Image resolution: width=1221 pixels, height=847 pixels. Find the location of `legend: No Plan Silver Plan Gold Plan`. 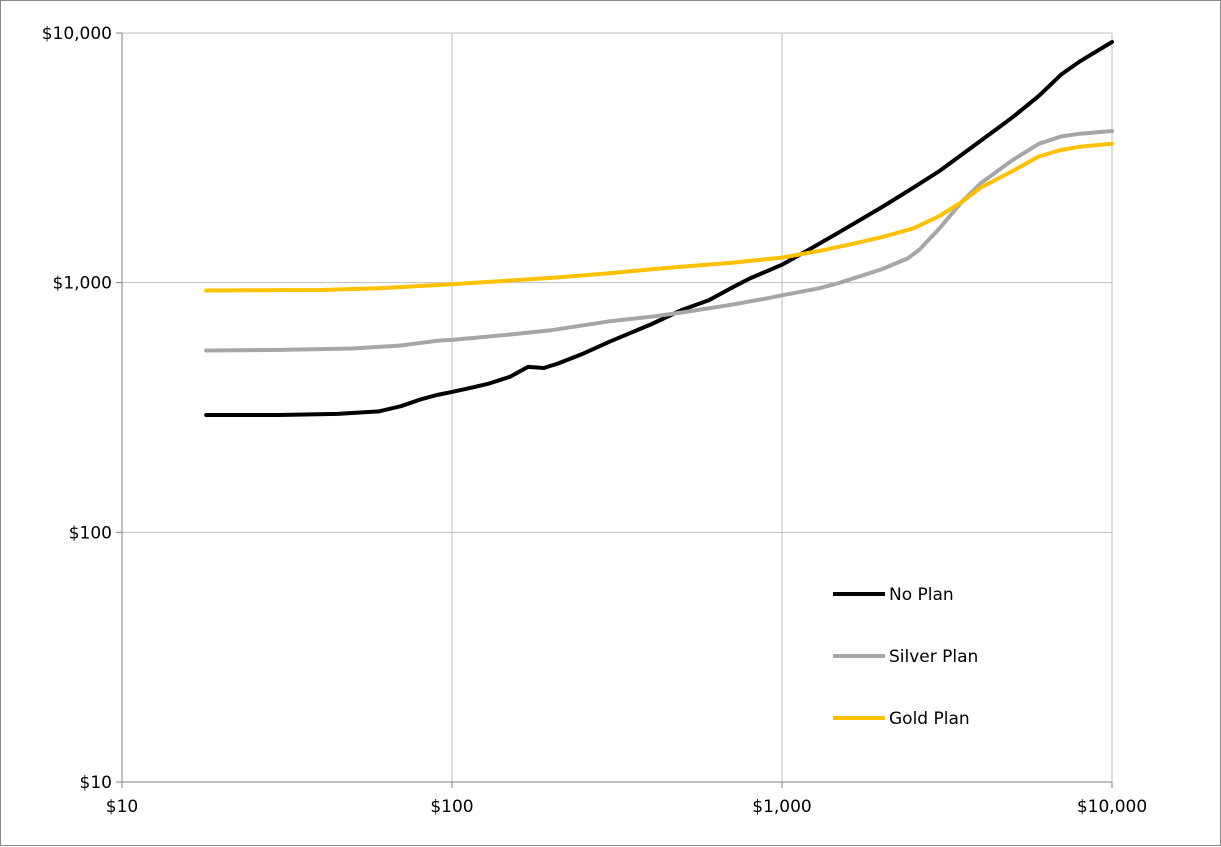

legend: No Plan Silver Plan Gold Plan is located at coordinates (905, 657).